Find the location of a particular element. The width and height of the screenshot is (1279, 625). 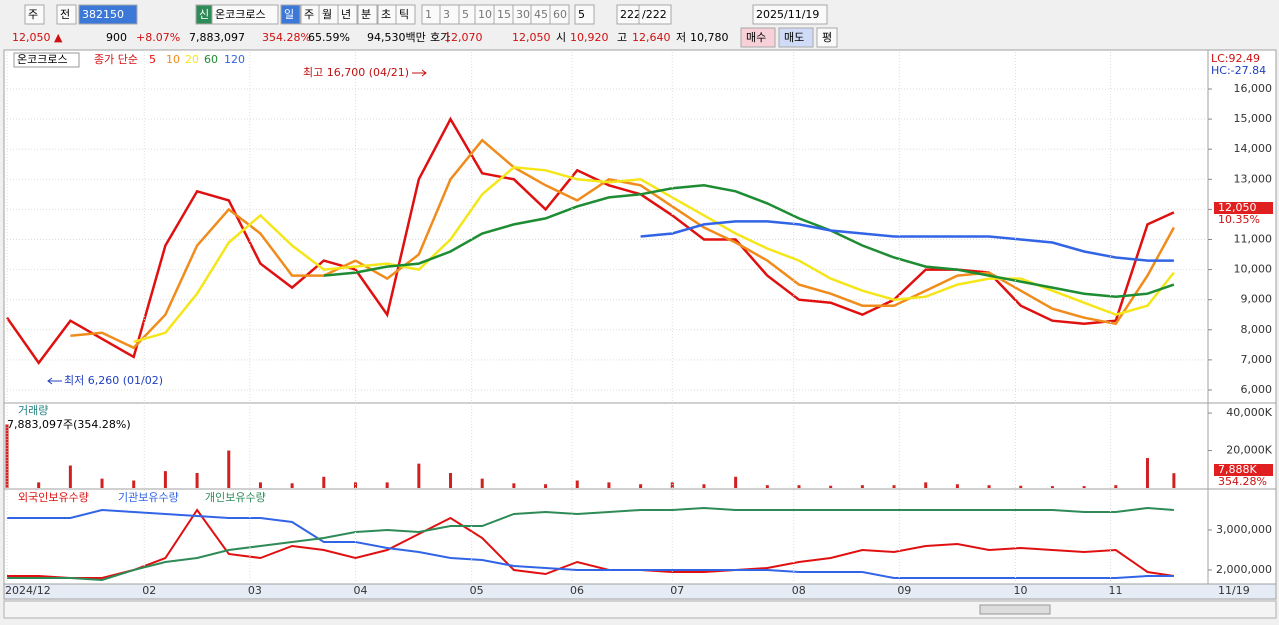

quote-value: 매도 is located at coordinates (794, 37).